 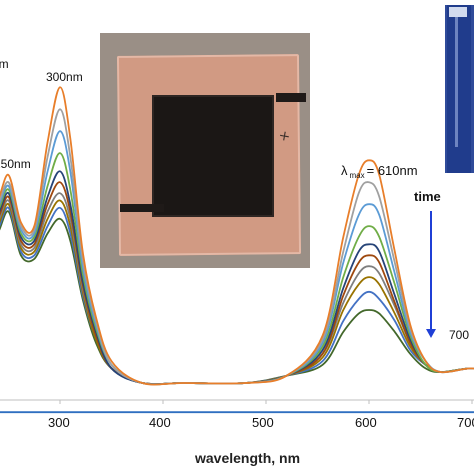 I want to click on axis-layer, so click(x=237, y=401).